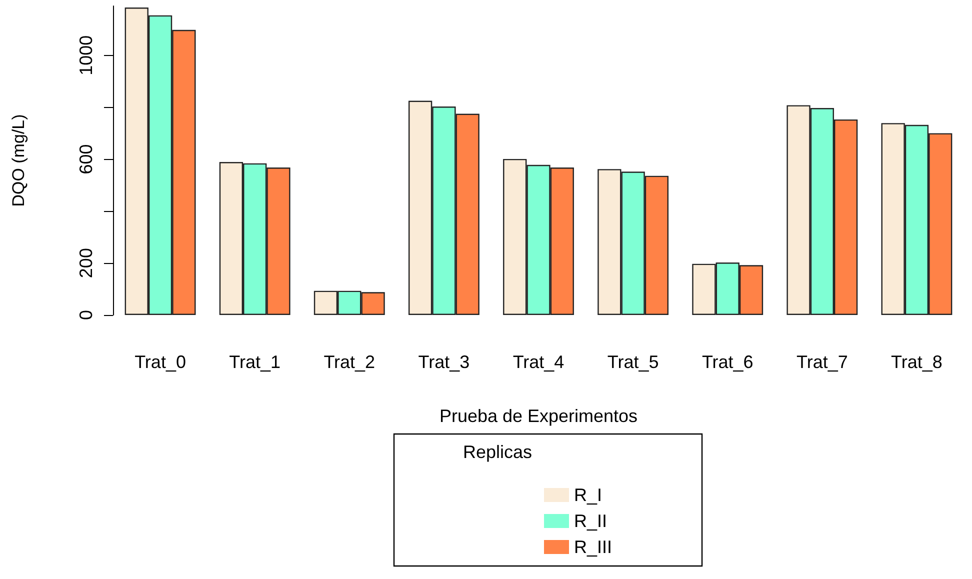 Image resolution: width=972 pixels, height=579 pixels. Describe the element at coordinates (588, 495) in the screenshot. I see `legend-label: R_I` at that location.